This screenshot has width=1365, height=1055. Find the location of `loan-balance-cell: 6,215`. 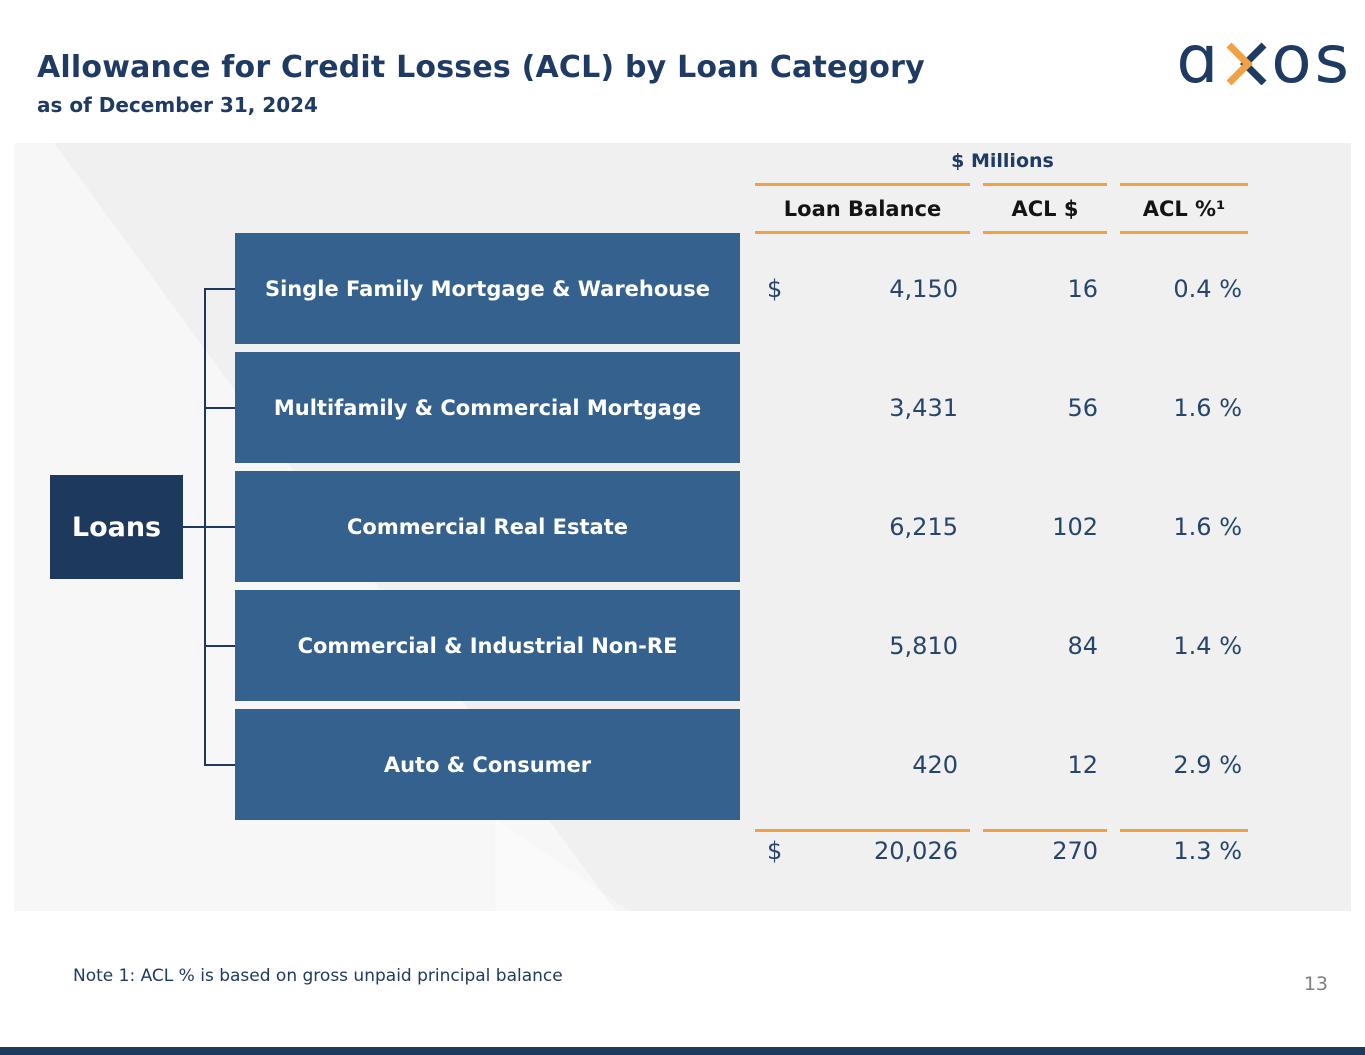

loan-balance-cell: 6,215 is located at coordinates (862, 527).